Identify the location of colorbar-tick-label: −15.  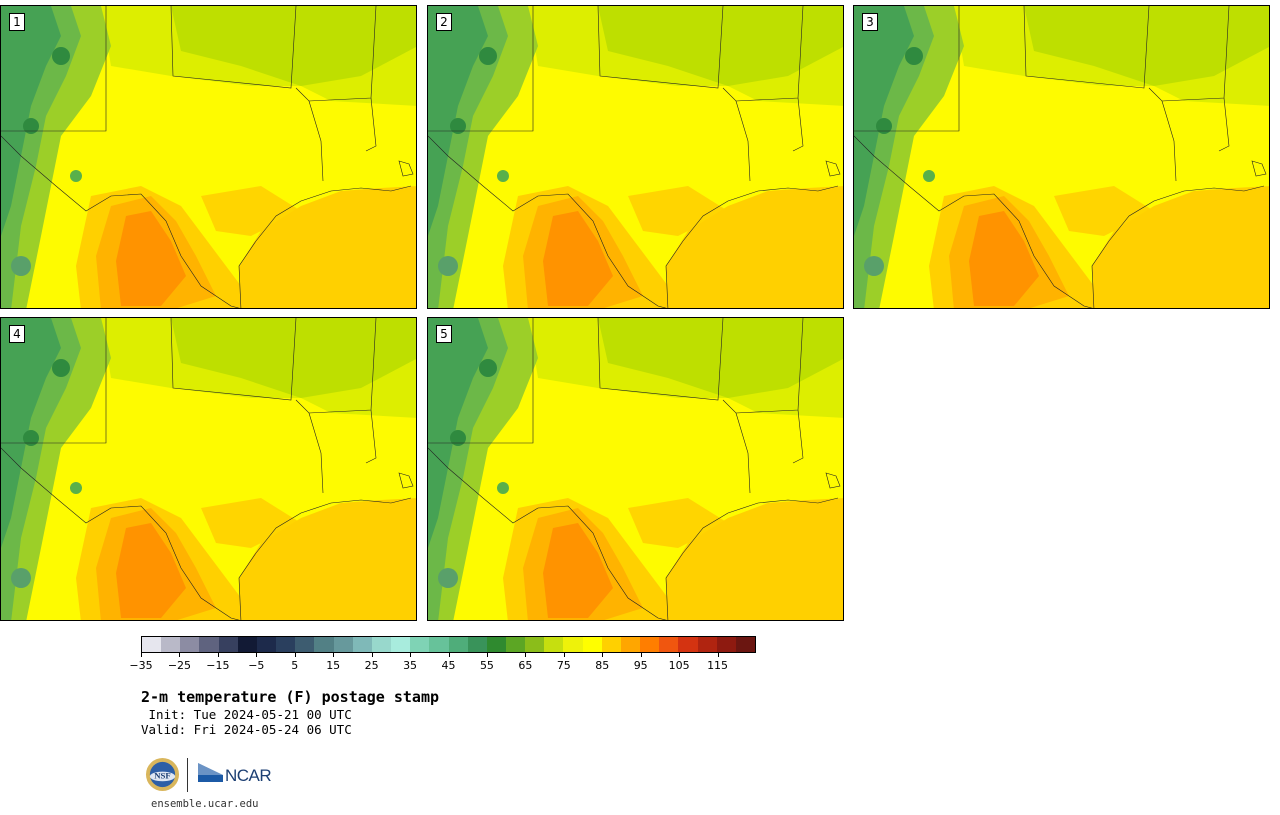
(218, 665).